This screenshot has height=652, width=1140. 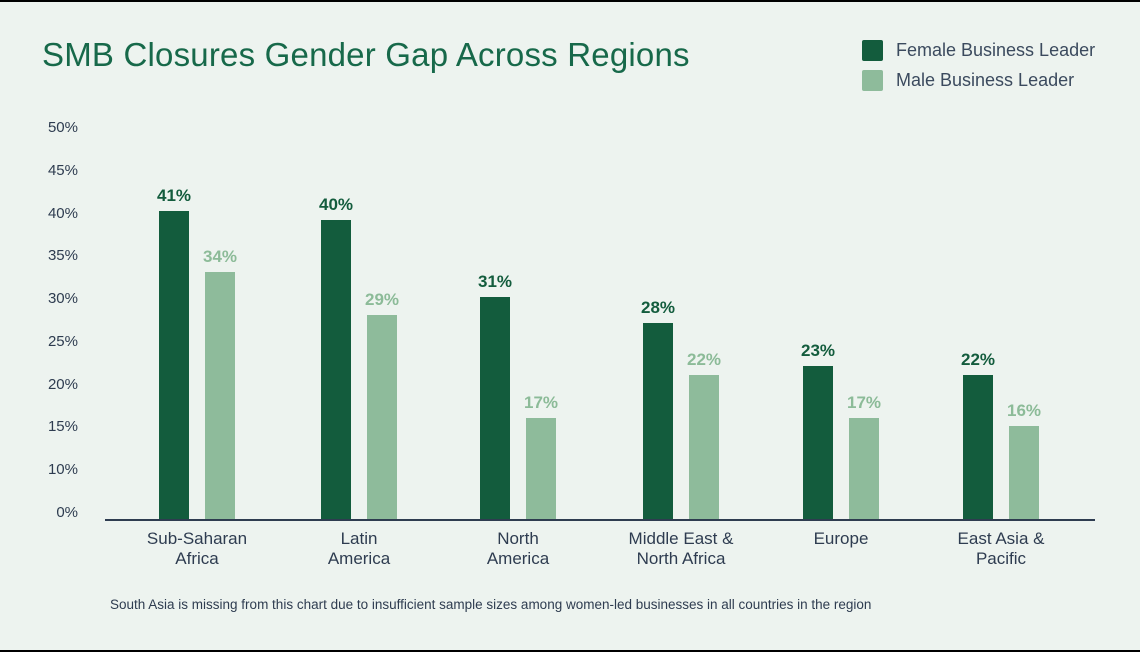 I want to click on bar-wrap: 31%, so click(x=495, y=396).